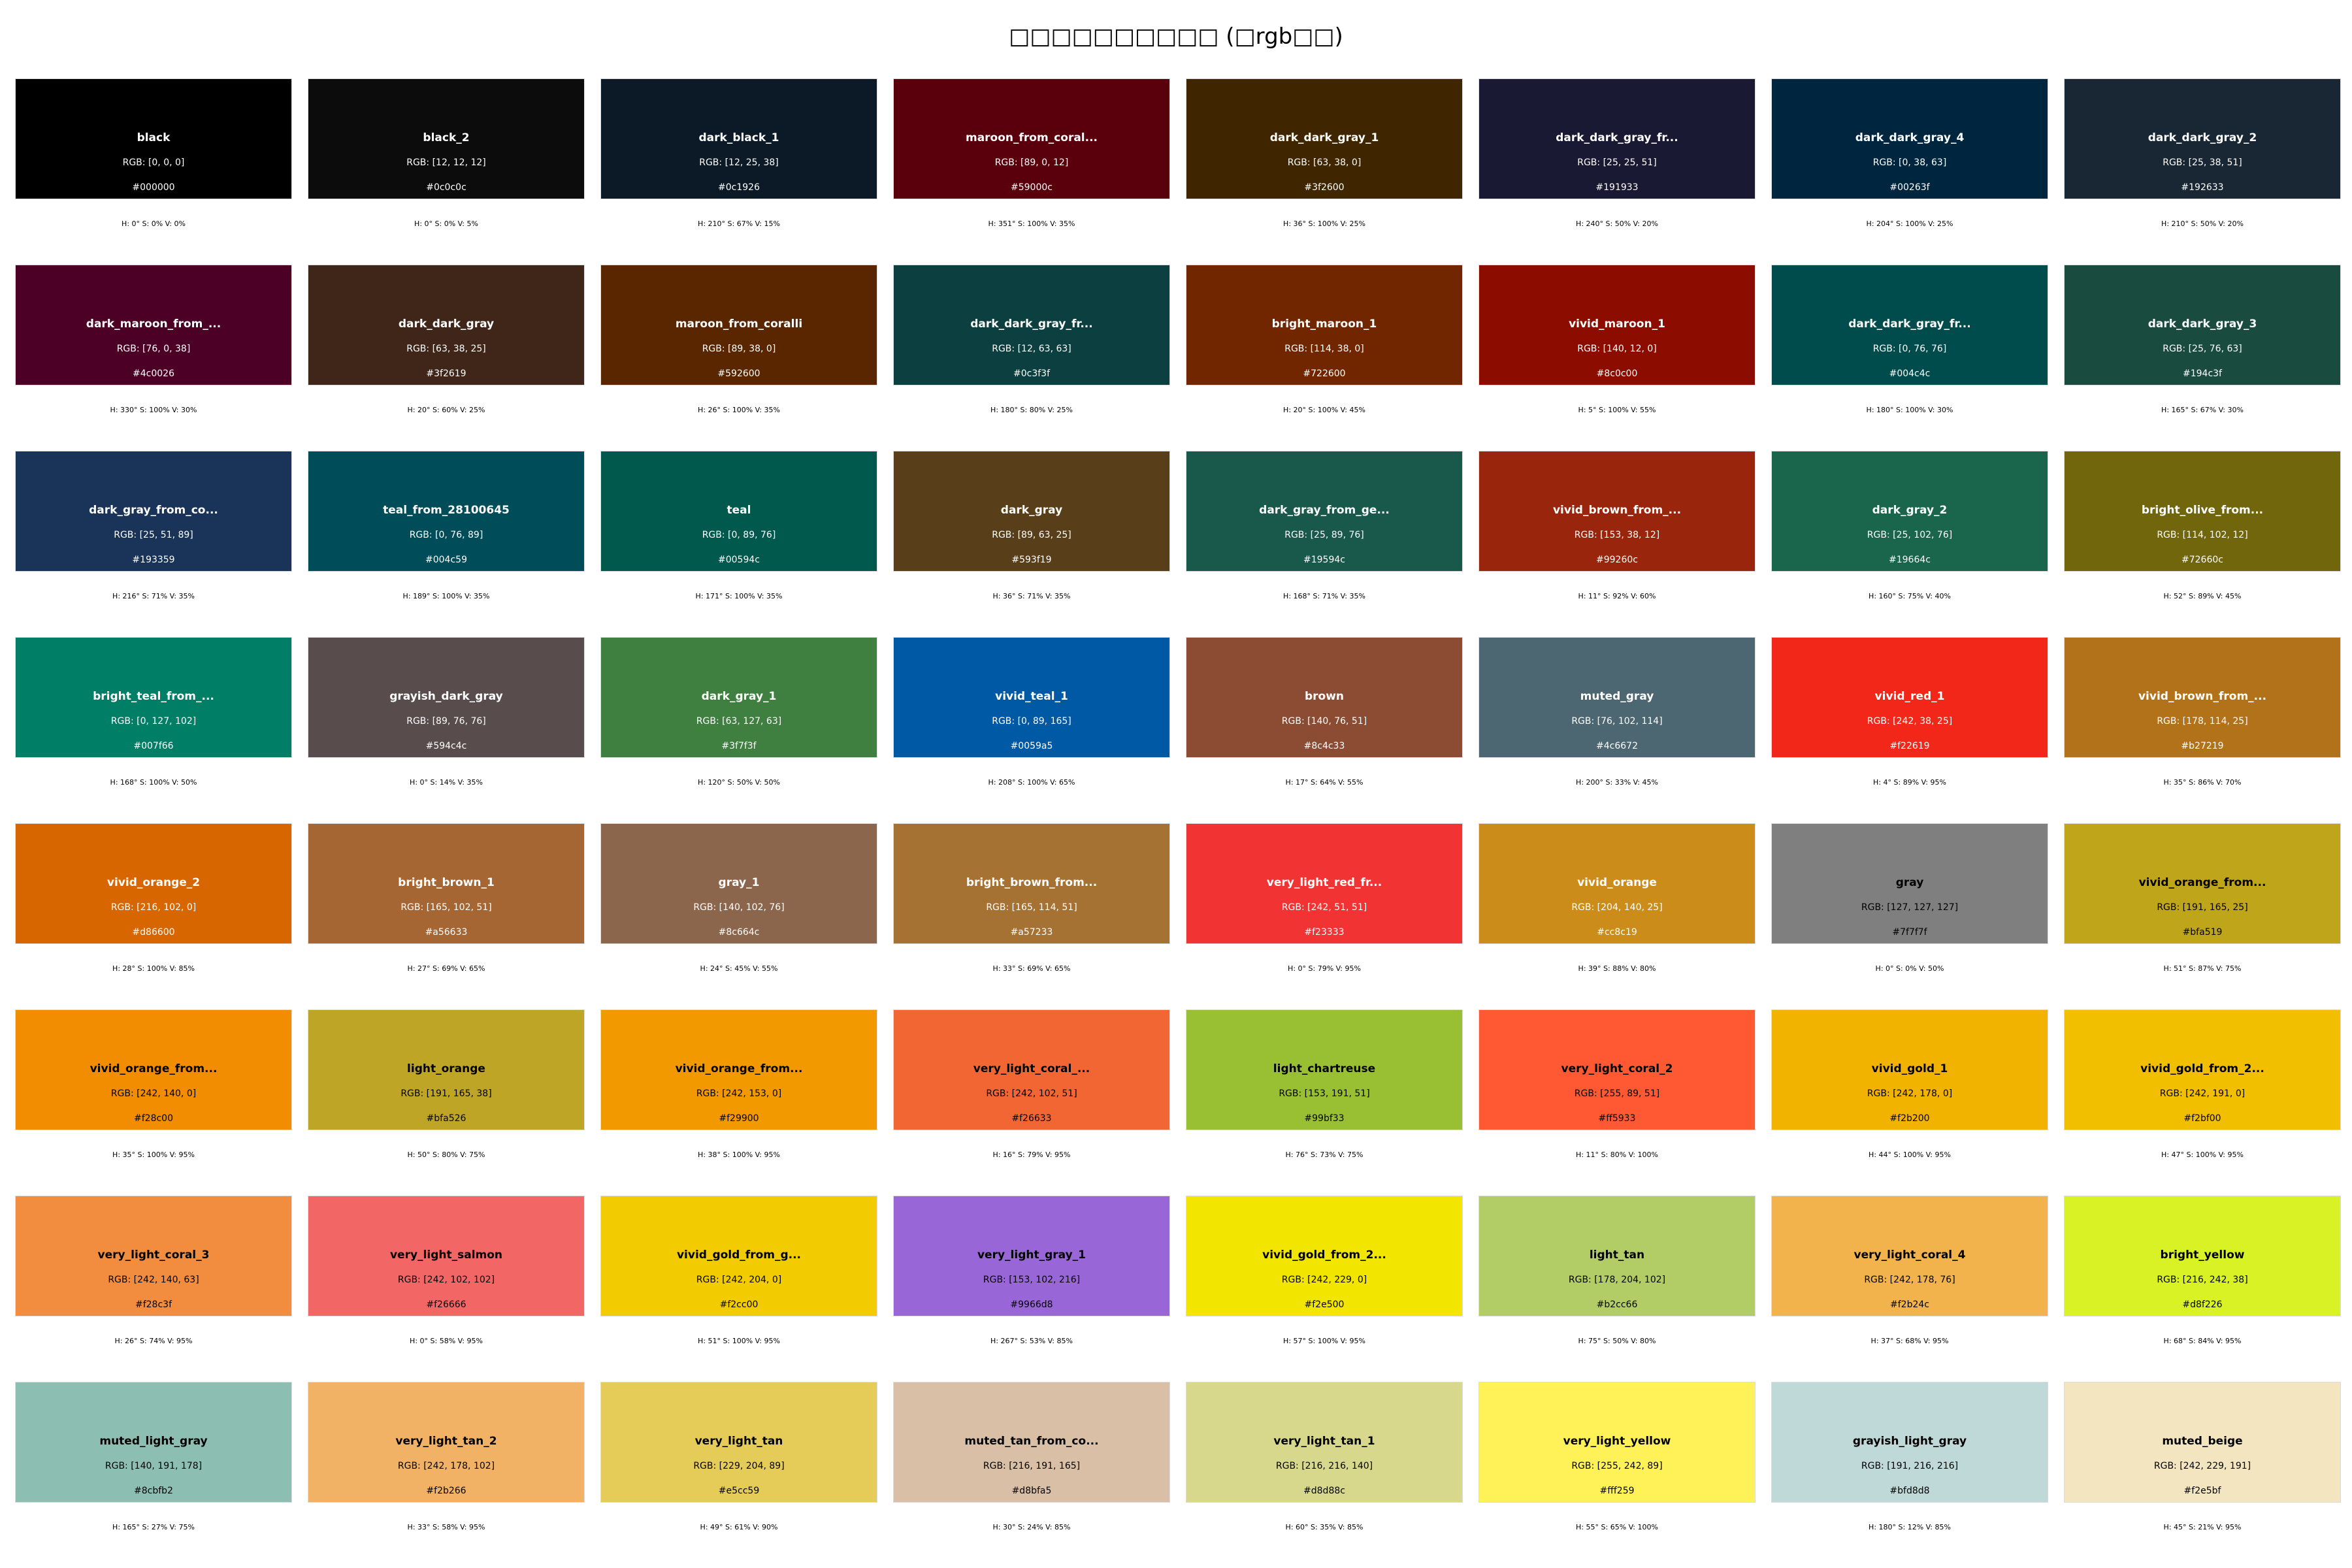  I want to click on color-hex: #7f7f7f, so click(1909, 932).